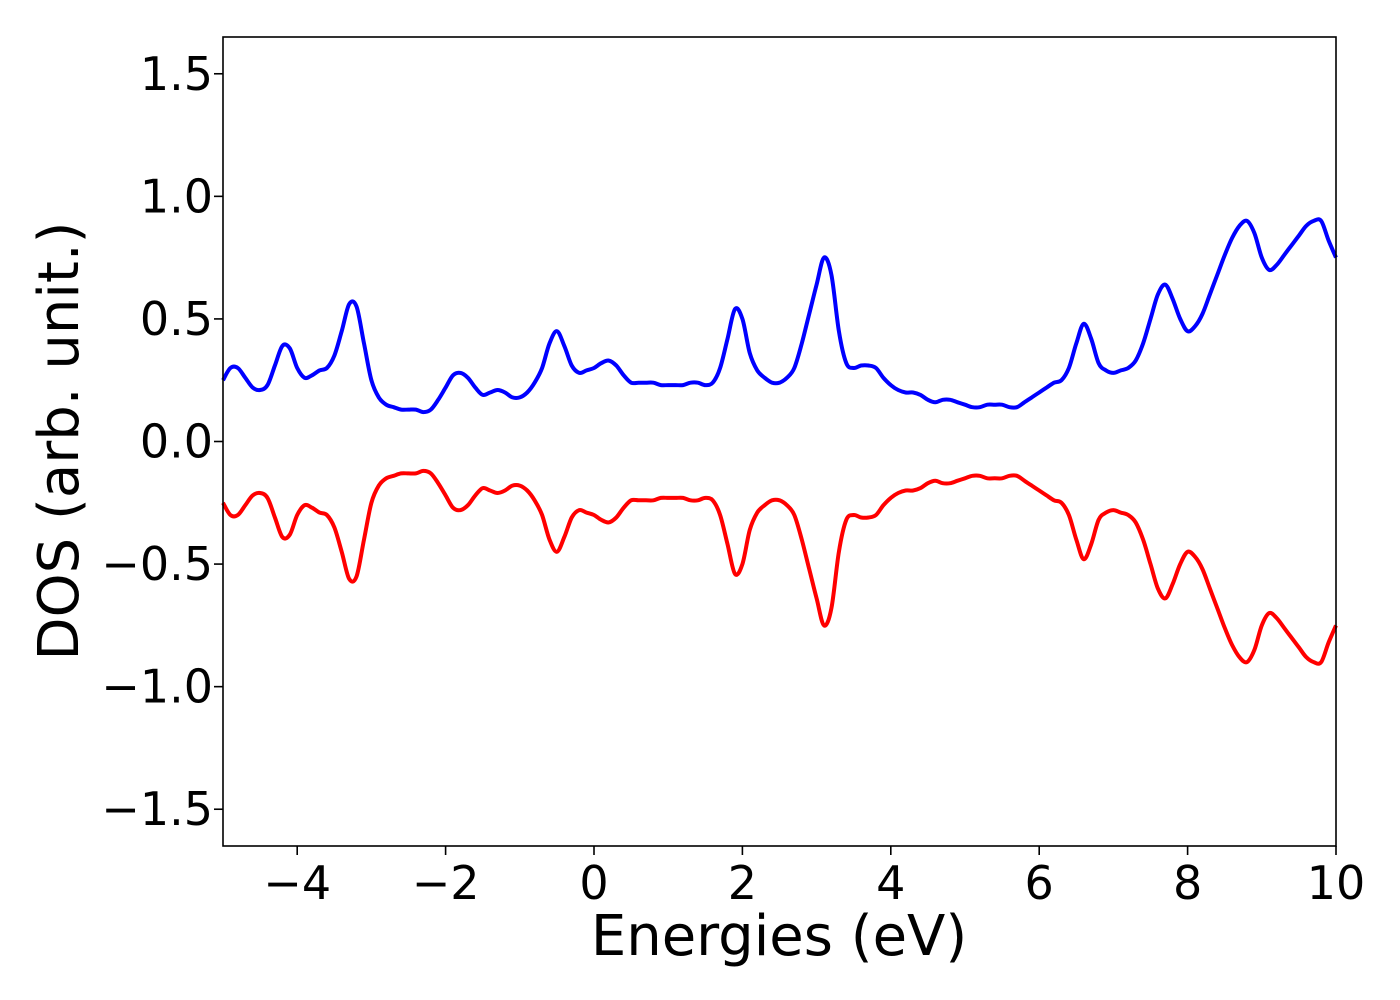 Image resolution: width=1400 pixels, height=1000 pixels. I want to click on x-tick-label: 4, so click(890, 883).